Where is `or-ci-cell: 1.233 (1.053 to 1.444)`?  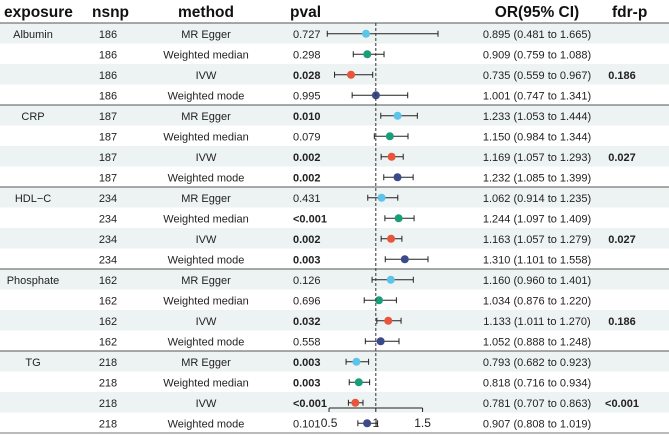 or-ci-cell: 1.233 (1.053 to 1.444) is located at coordinates (537, 117).